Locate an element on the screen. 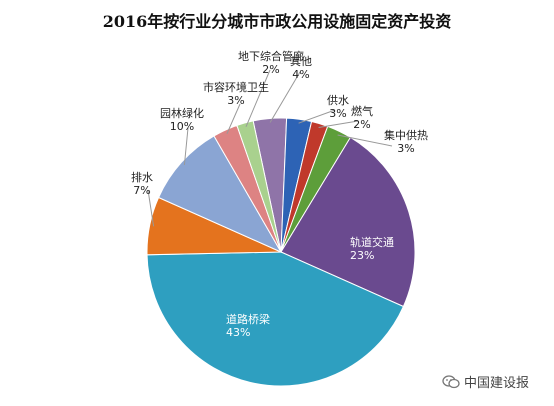  slice-label-percent: 43% is located at coordinates (238, 332).